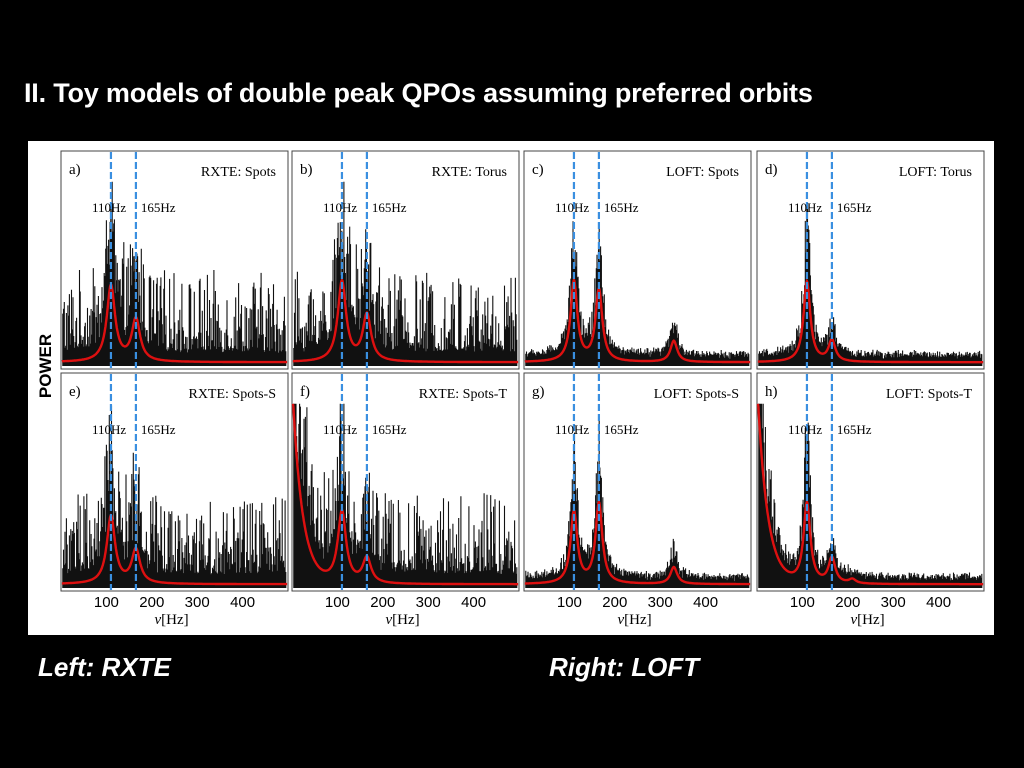  What do you see at coordinates (238, 172) in the screenshot?
I see `panel-title: RXTE: Spots` at bounding box center [238, 172].